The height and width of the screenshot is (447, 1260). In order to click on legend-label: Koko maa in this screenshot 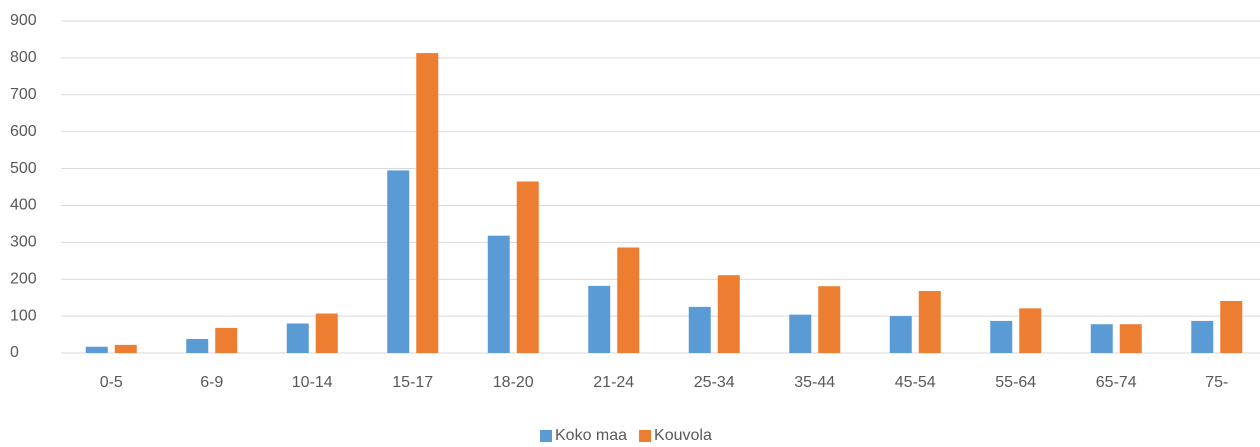, I will do `click(591, 435)`.